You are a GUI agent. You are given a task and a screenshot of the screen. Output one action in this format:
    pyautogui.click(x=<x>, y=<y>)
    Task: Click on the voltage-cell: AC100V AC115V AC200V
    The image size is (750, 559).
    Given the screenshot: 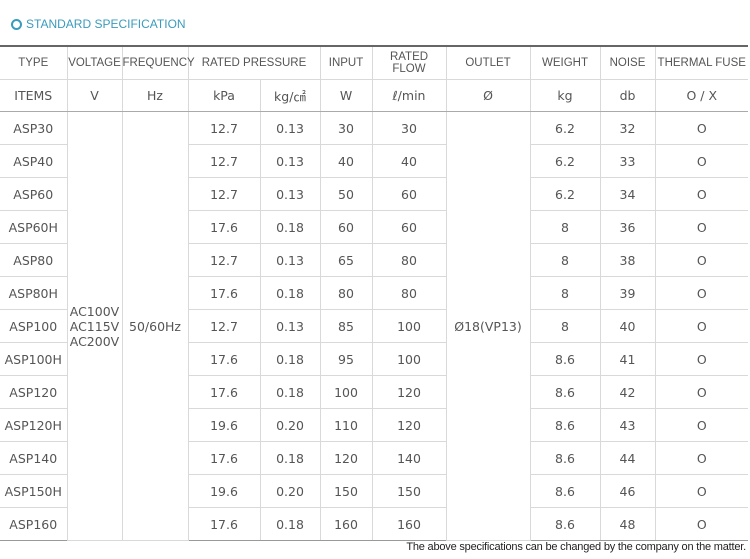 What is the action you would take?
    pyautogui.click(x=94, y=326)
    